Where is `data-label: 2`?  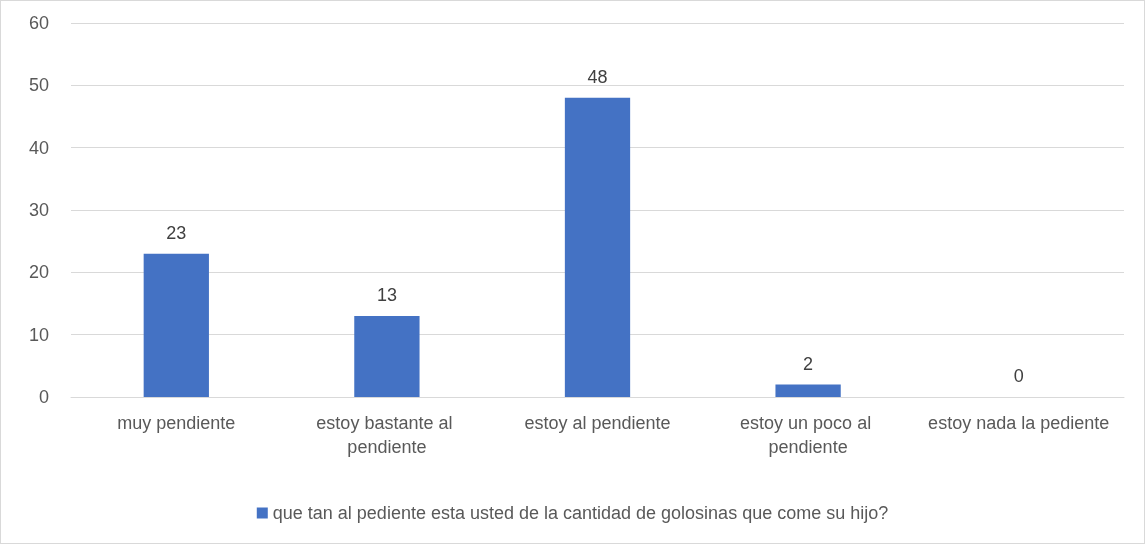
data-label: 2 is located at coordinates (808, 363).